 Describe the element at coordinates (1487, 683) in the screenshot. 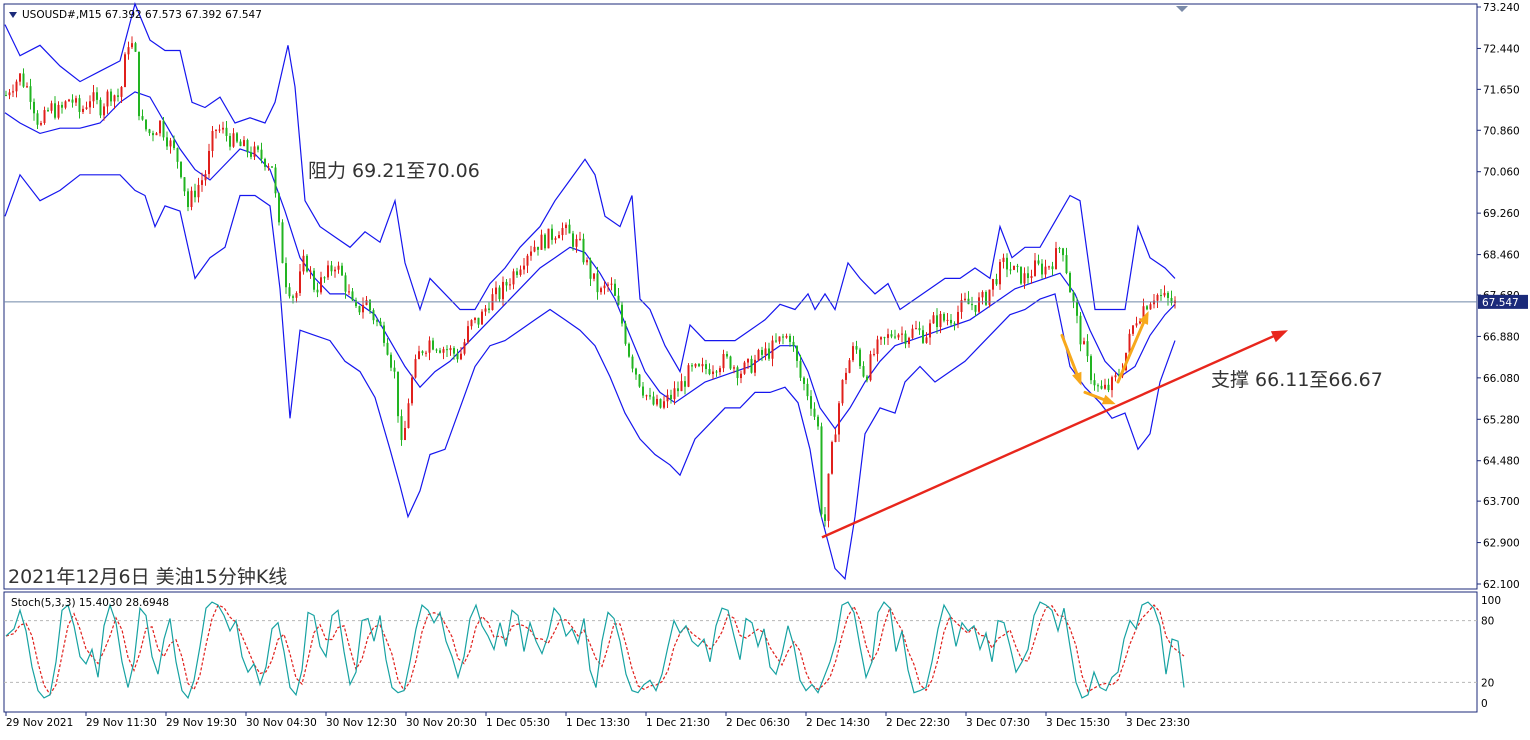

I see `stoch-level-label: 20` at that location.